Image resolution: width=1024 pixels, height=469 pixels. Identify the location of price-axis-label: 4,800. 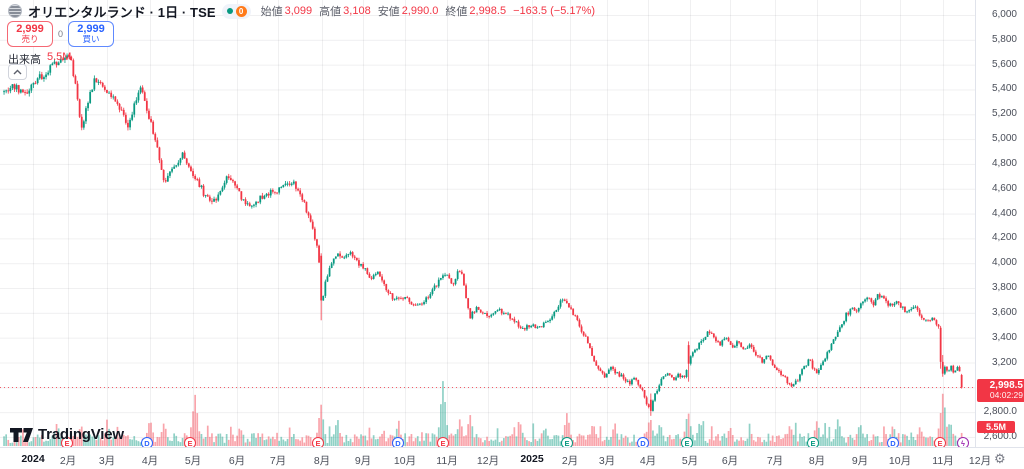
(1004, 163).